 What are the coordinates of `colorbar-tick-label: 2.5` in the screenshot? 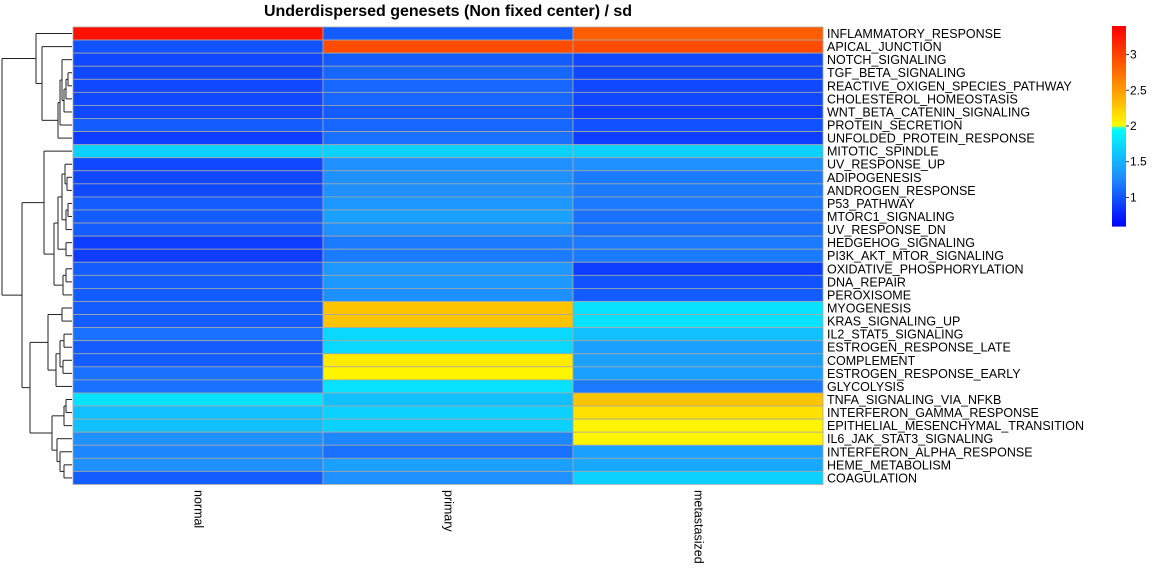 It's located at (1138, 90).